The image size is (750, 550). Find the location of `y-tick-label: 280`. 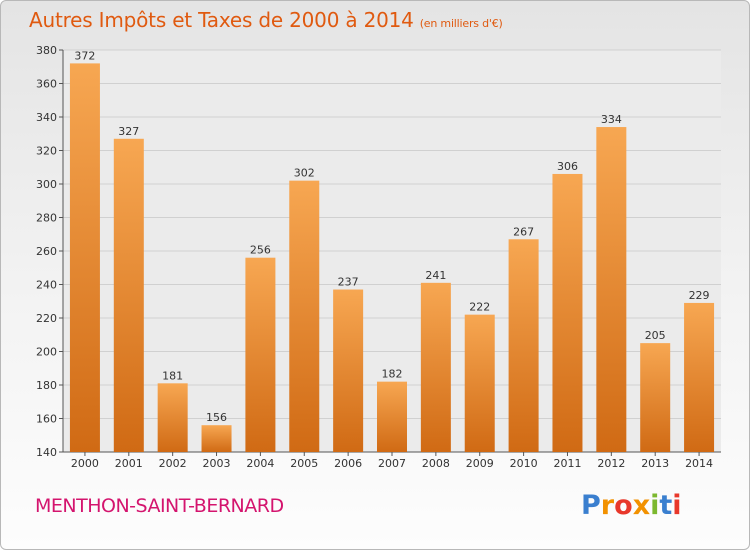

y-tick-label: 280 is located at coordinates (46, 218).